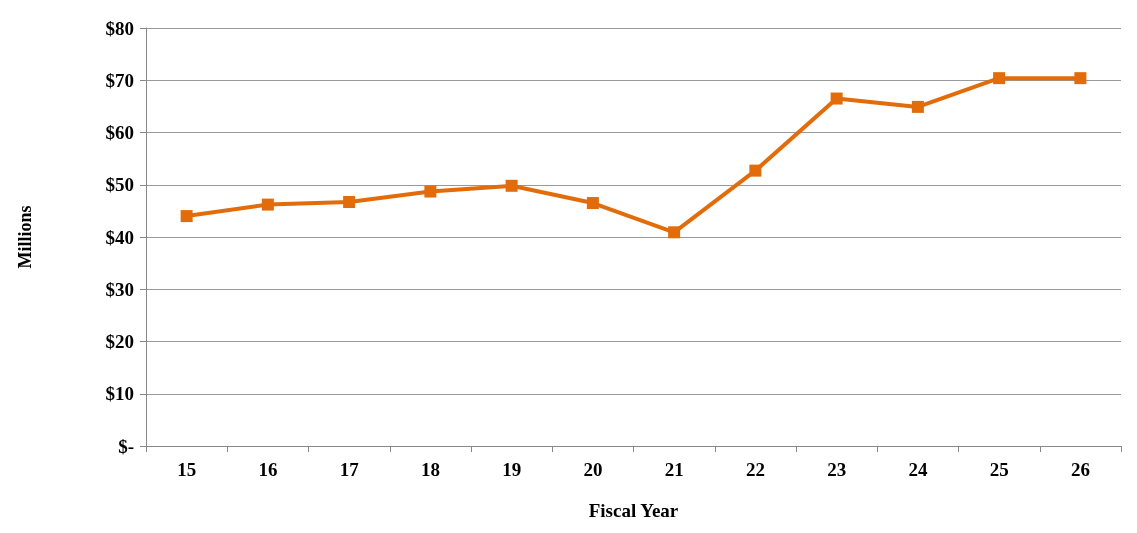  I want to click on x-tick-label: 24, so click(918, 469).